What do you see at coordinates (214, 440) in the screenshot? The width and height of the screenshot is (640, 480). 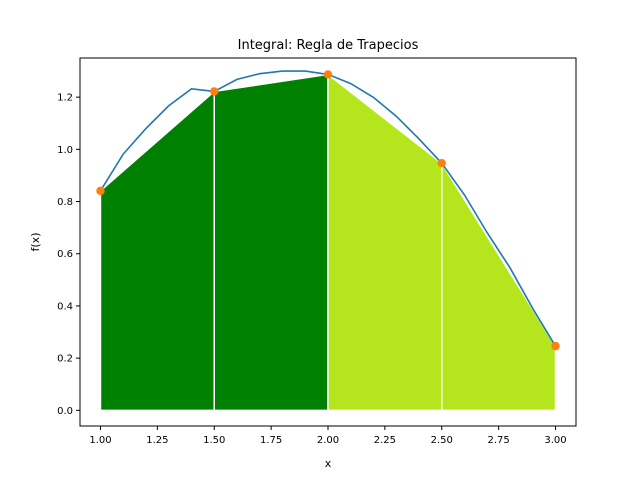 I see `x-tick-label: 1.50` at bounding box center [214, 440].